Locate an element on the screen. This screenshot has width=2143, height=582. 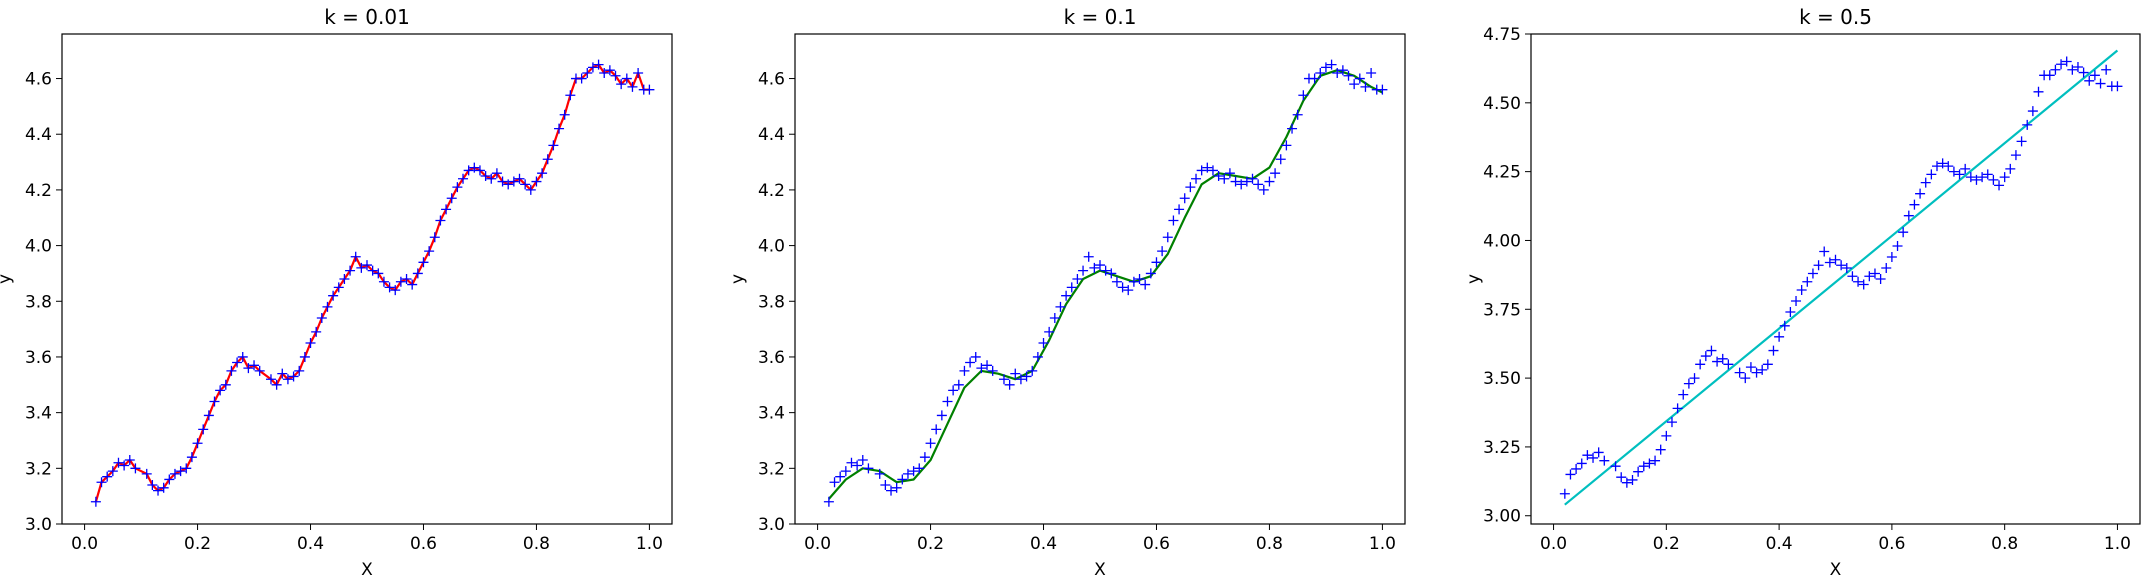
x-tick-label: 0.4 is located at coordinates (310, 544).